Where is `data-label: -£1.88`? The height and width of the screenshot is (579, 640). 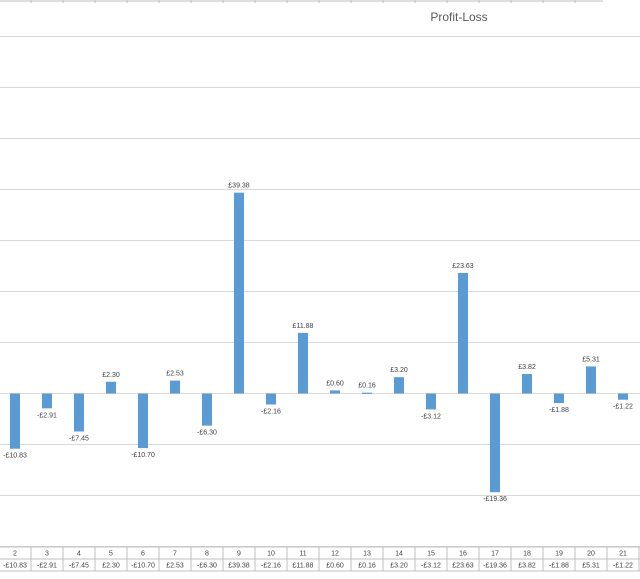 data-label: -£1.88 is located at coordinates (559, 410).